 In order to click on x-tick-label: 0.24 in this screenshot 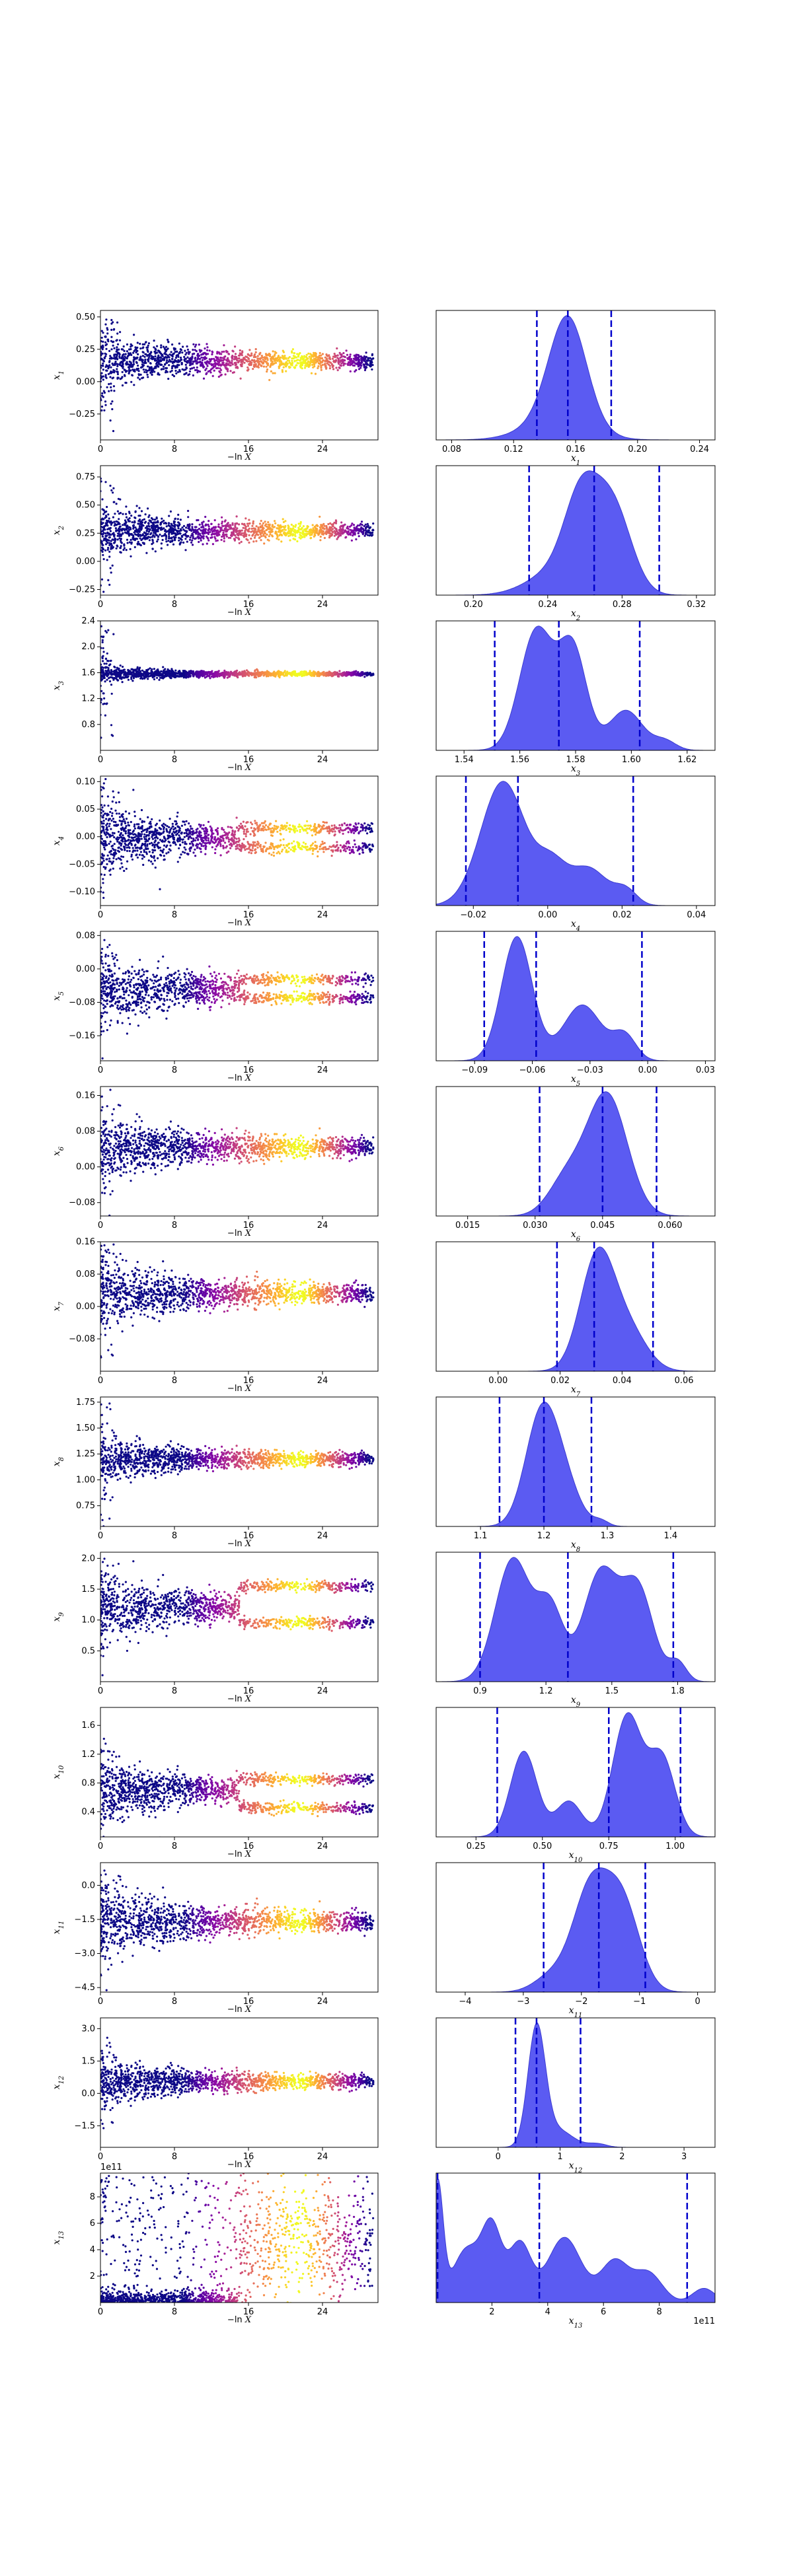, I will do `click(547, 605)`.